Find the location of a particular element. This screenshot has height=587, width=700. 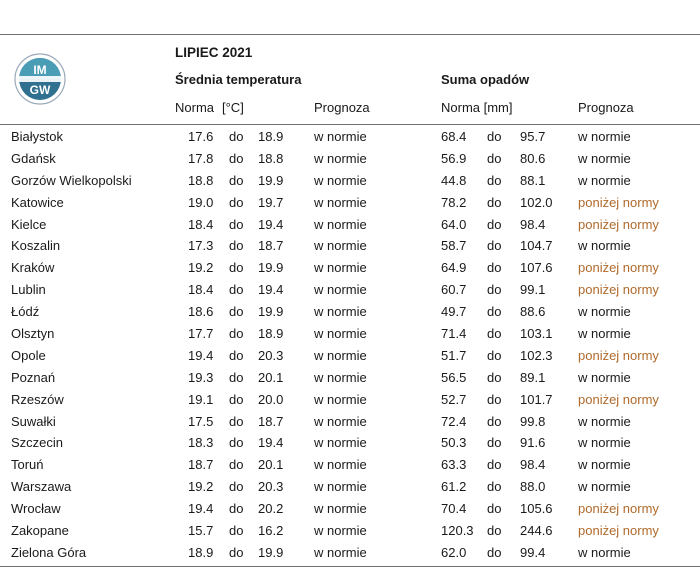

table-row: Łódź 18.6 do 19.9 w normie 49.7 do 88.6 w normie is located at coordinates (350, 312).